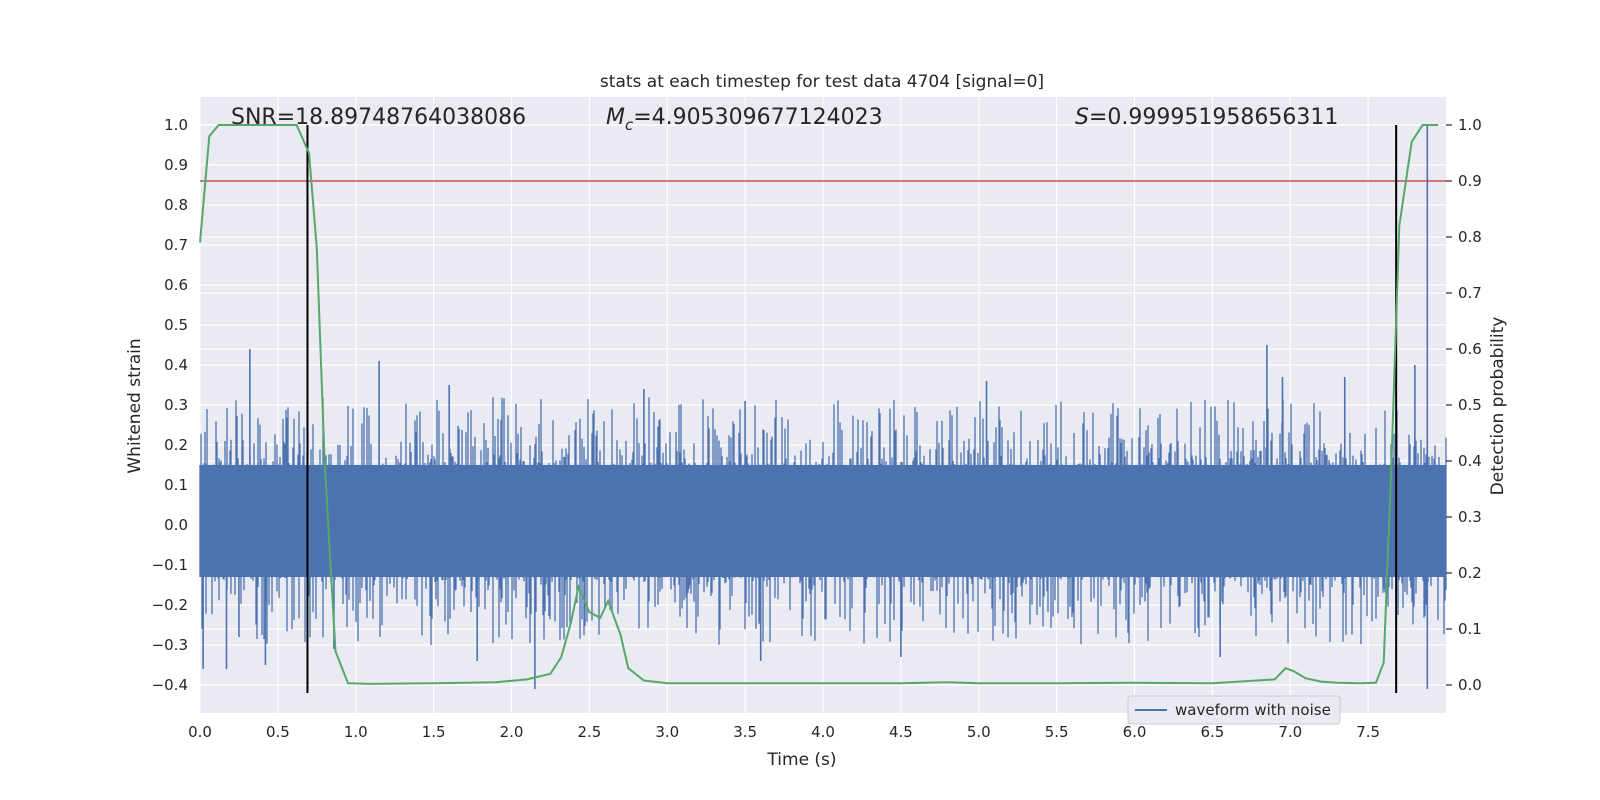 This screenshot has width=1600, height=800. What do you see at coordinates (1470, 629) in the screenshot?
I see `y-right-tick-label: 0.1` at bounding box center [1470, 629].